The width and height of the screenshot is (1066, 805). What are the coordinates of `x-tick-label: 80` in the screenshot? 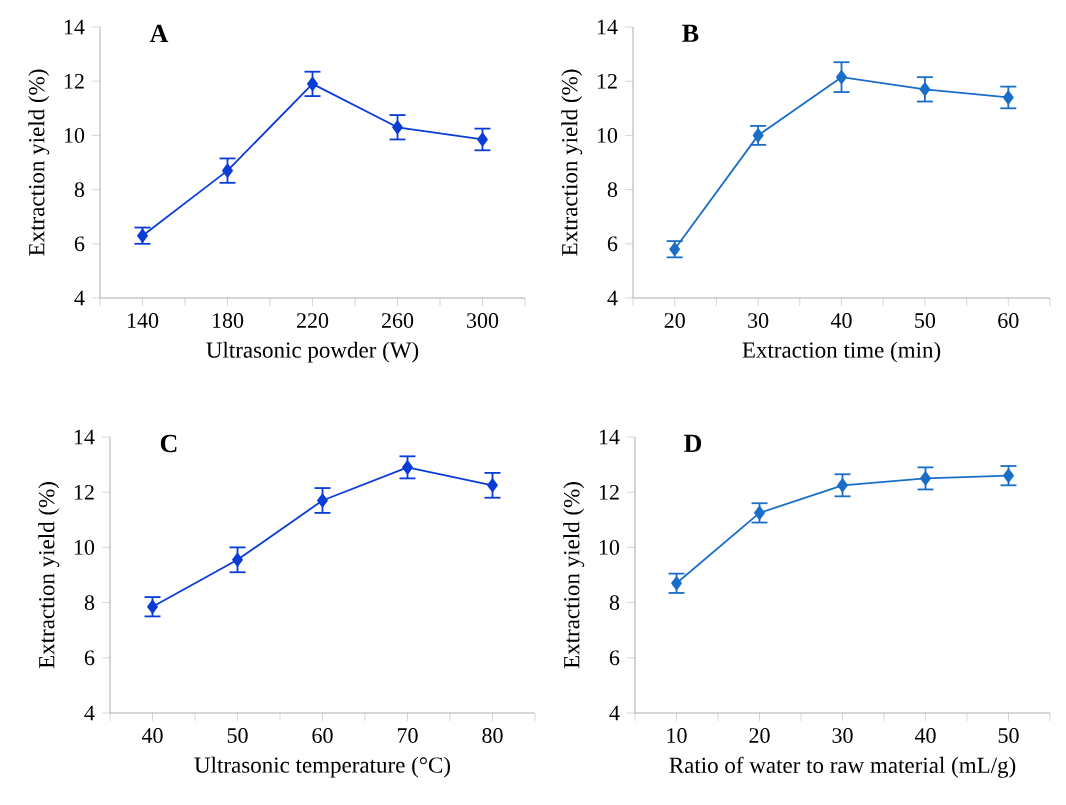 It's located at (492, 735).